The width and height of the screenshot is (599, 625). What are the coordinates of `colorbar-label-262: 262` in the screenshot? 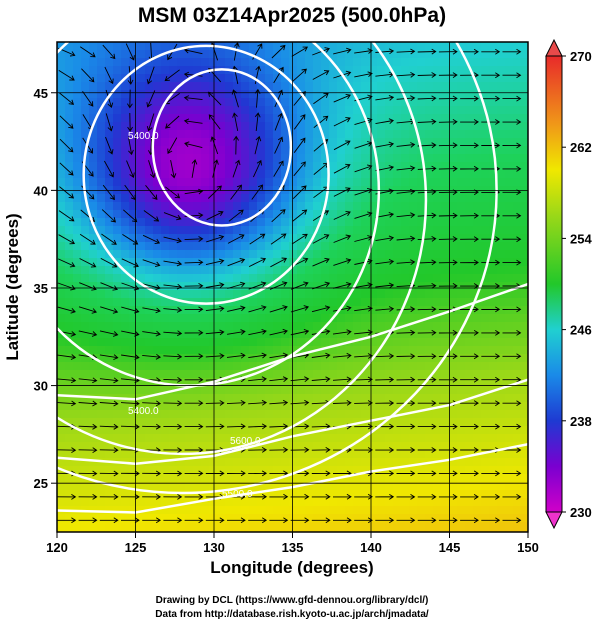 It's located at (581, 147).